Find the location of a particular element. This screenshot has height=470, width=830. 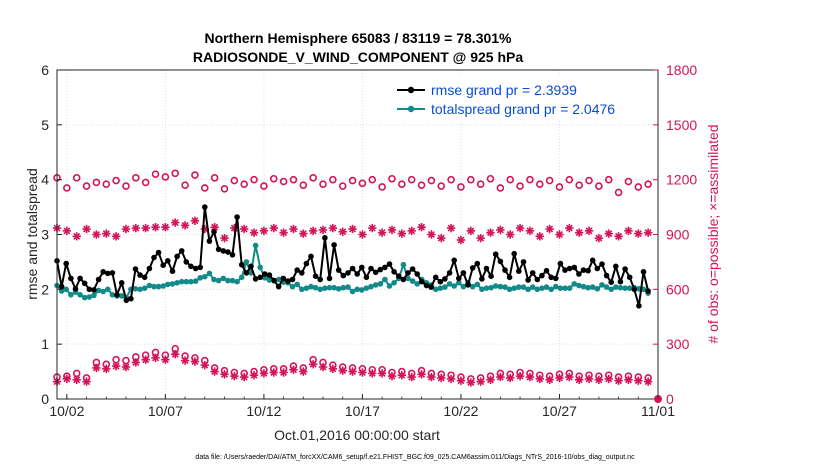

y-axis-ticks: 0 1 2 3 4 5 6 is located at coordinates (51, 234).